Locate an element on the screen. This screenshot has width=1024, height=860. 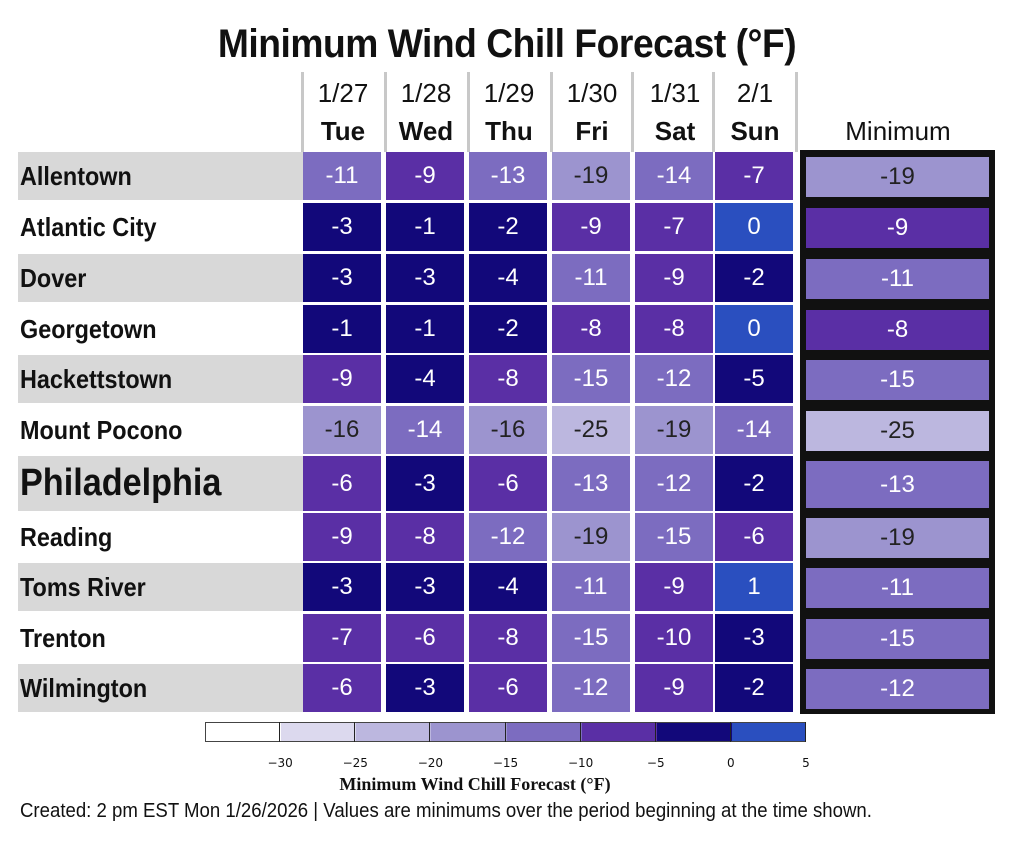
column-day-1: Wed is located at coordinates (426, 131).